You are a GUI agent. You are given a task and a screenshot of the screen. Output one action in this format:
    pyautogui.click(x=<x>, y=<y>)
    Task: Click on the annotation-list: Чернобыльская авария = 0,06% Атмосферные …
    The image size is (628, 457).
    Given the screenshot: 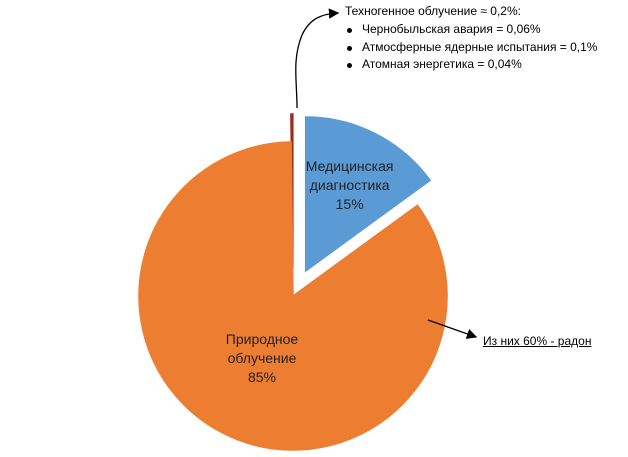 What is the action you would take?
    pyautogui.click(x=471, y=47)
    